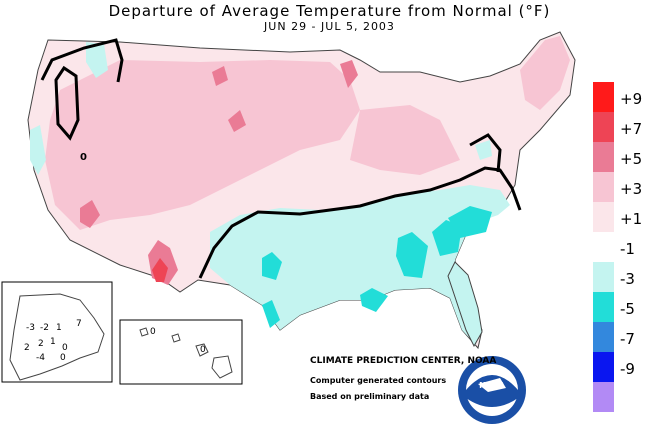 The width and height of the screenshot is (659, 435). Describe the element at coordinates (40, 358) in the screenshot. I see `alaska-label: -4` at that location.